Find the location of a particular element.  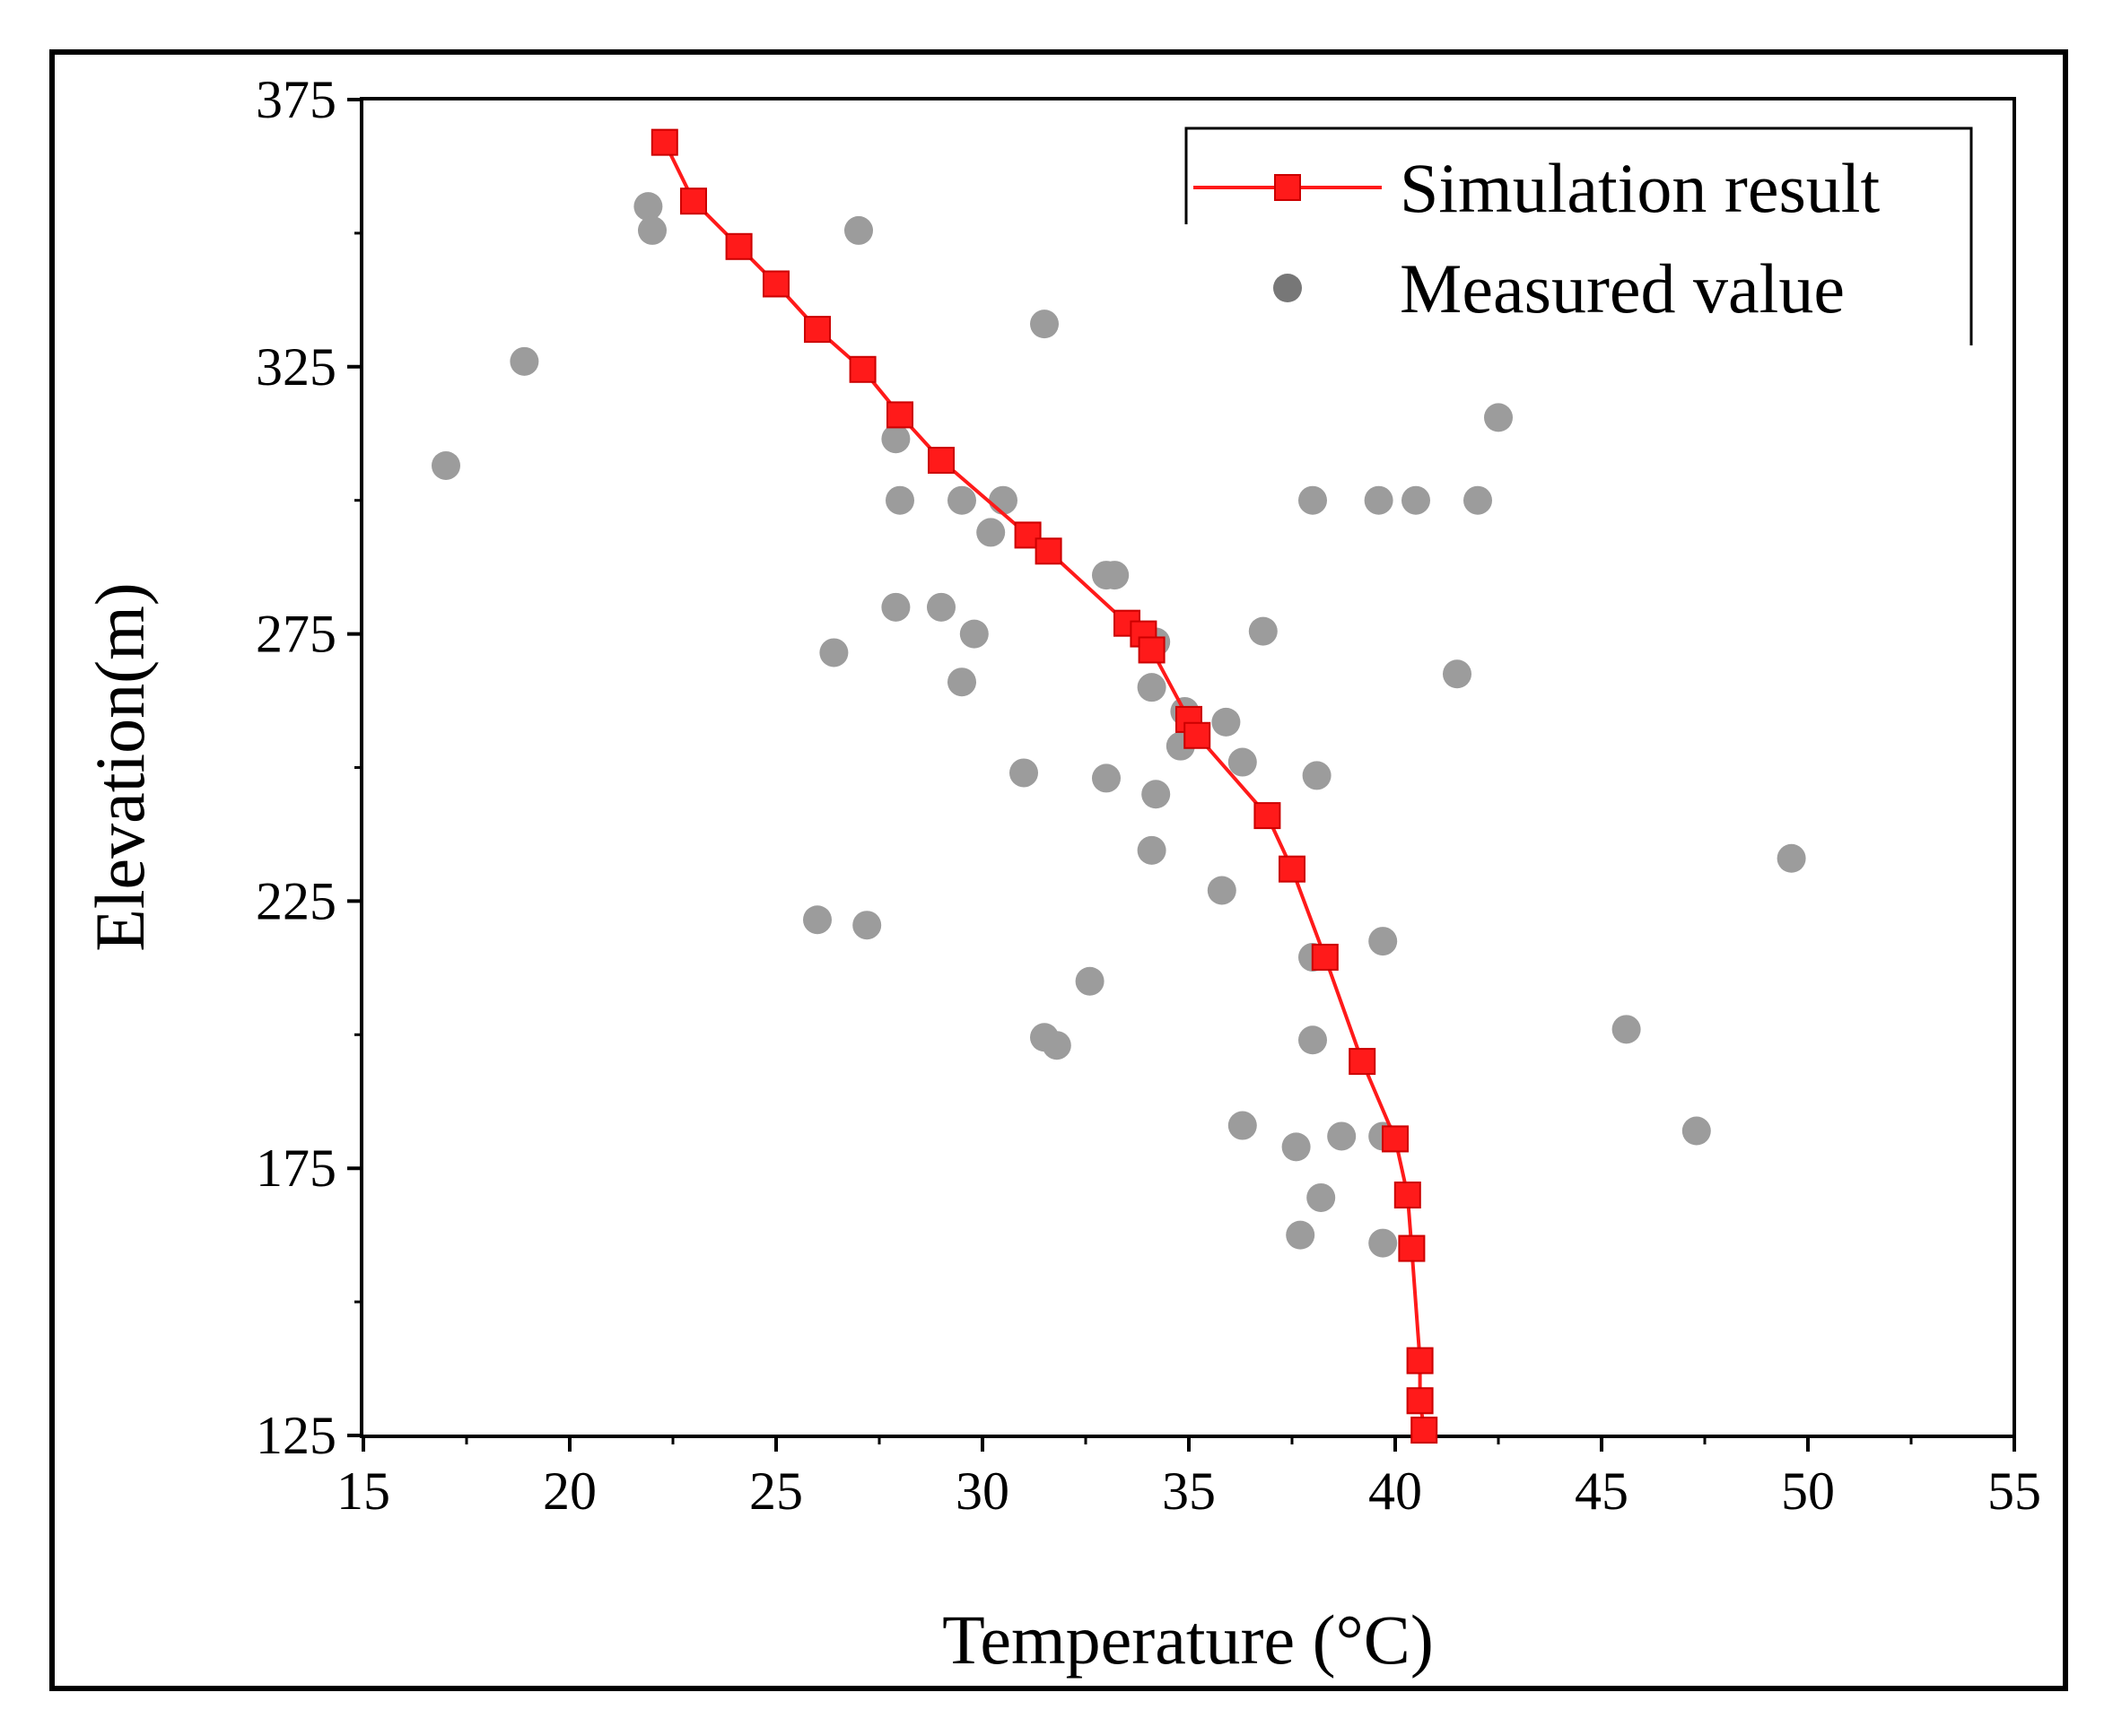

legend-label-simulation: Simulation result is located at coordinates (1640, 188).